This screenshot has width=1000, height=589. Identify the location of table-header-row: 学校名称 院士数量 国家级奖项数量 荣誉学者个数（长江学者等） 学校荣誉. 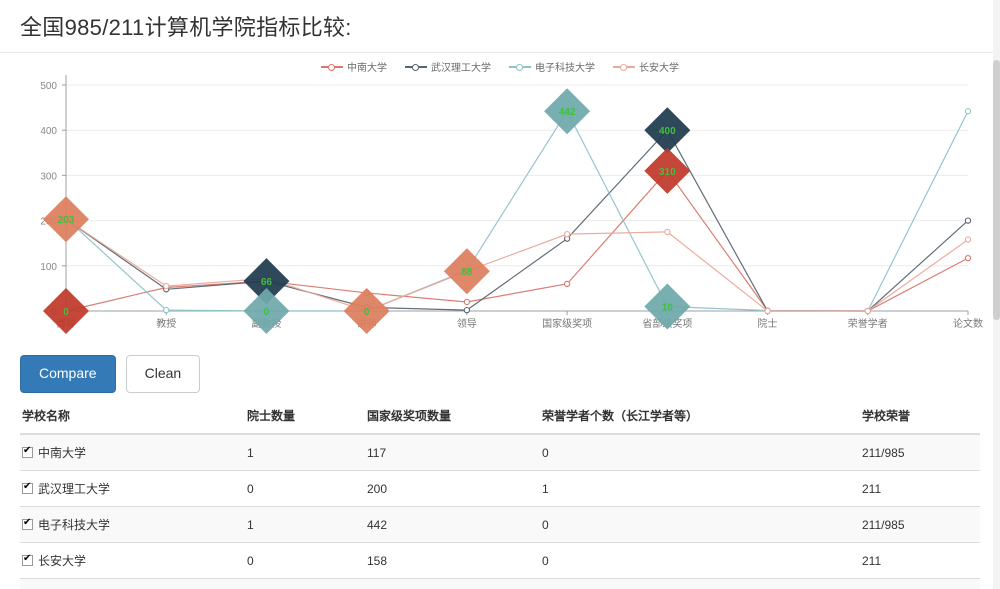
(500, 416).